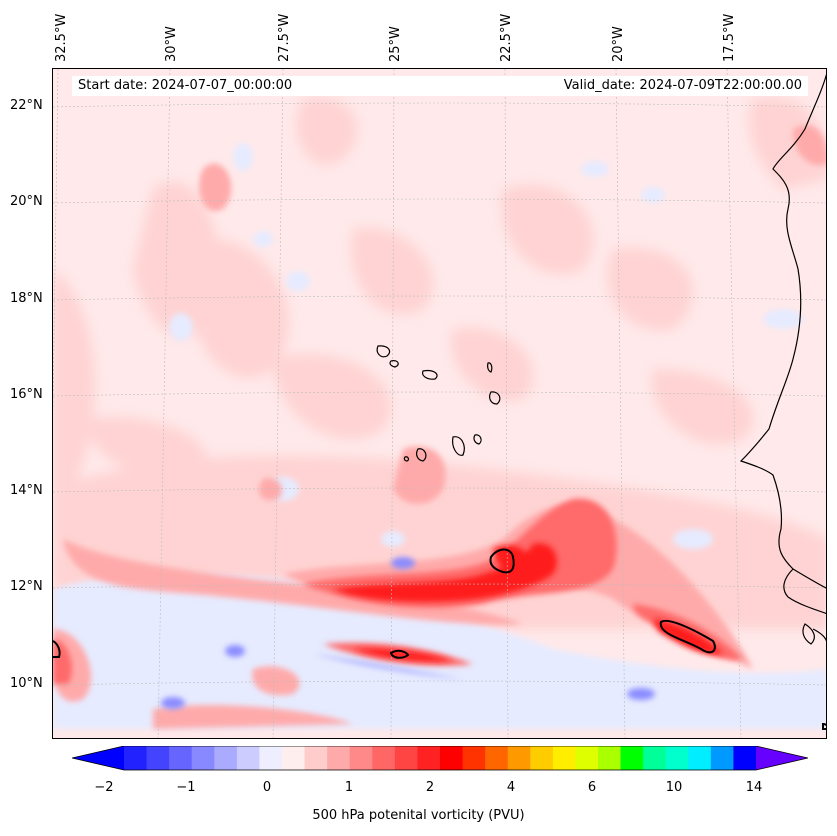  What do you see at coordinates (26, 683) in the screenshot?
I see `lat-label-10n: 10°N` at bounding box center [26, 683].